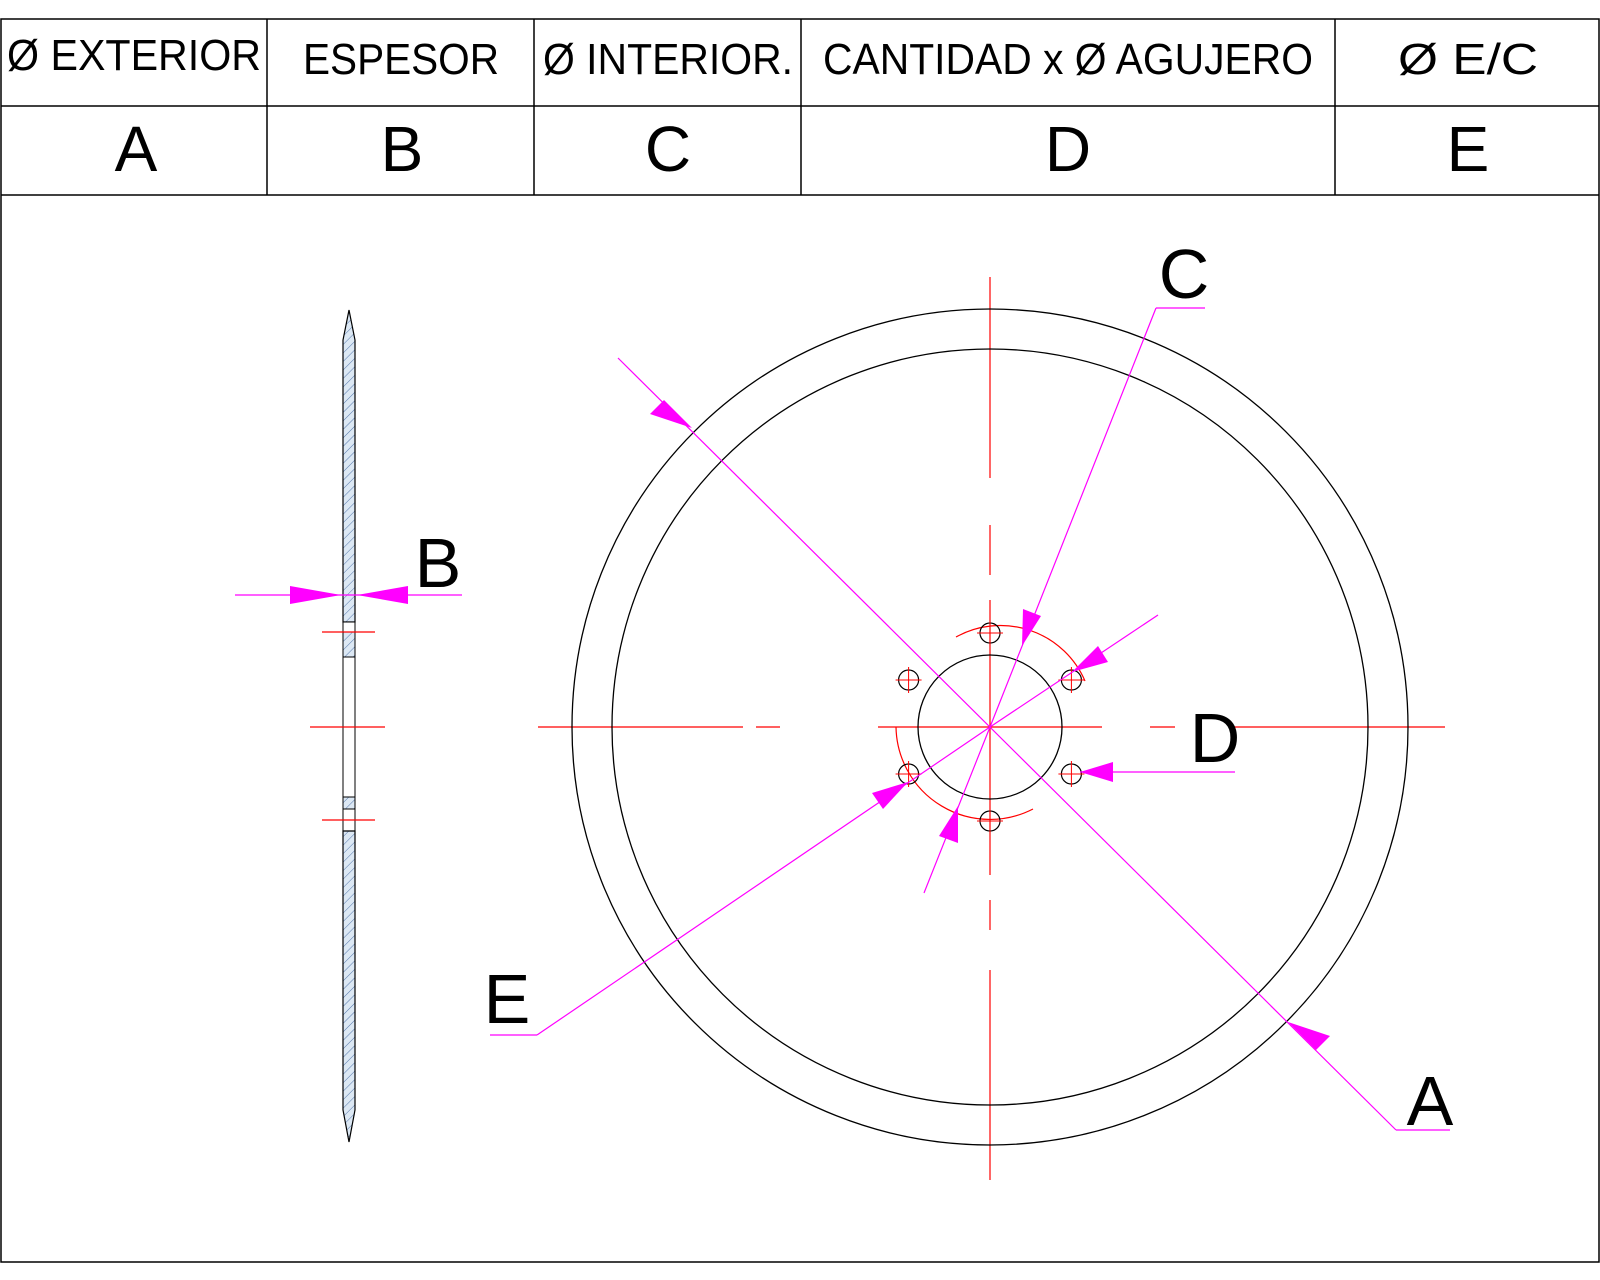 The image size is (1600, 1280). Describe the element at coordinates (964, 773) in the screenshot. I see `bolt-circle-arc-lower` at that location.